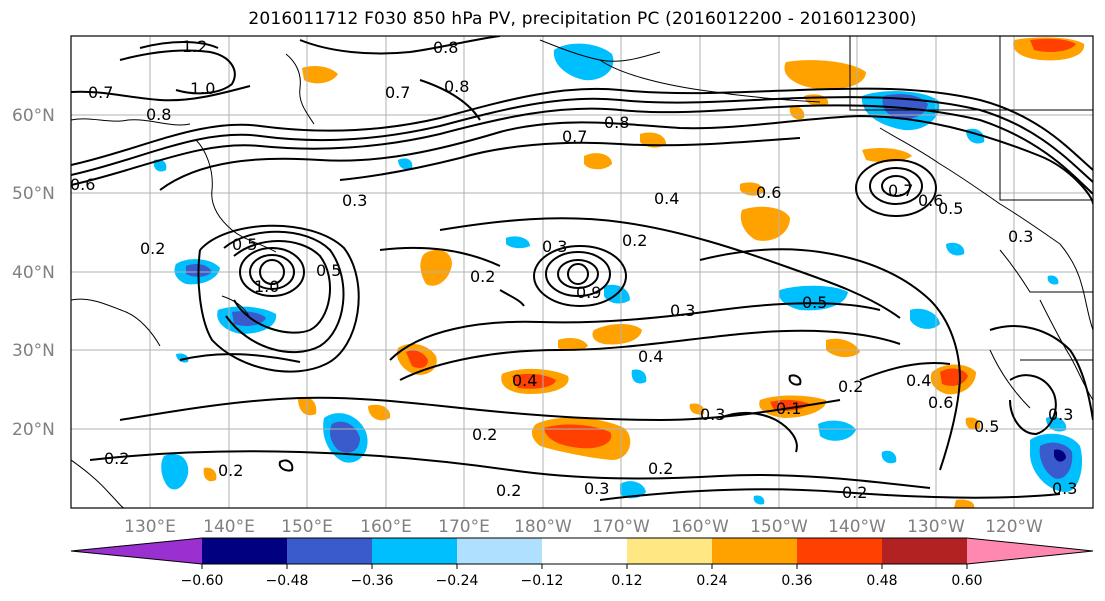 Image resolution: width=1105 pixels, height=601 pixels. I want to click on lon-label: 130°W, so click(936, 527).